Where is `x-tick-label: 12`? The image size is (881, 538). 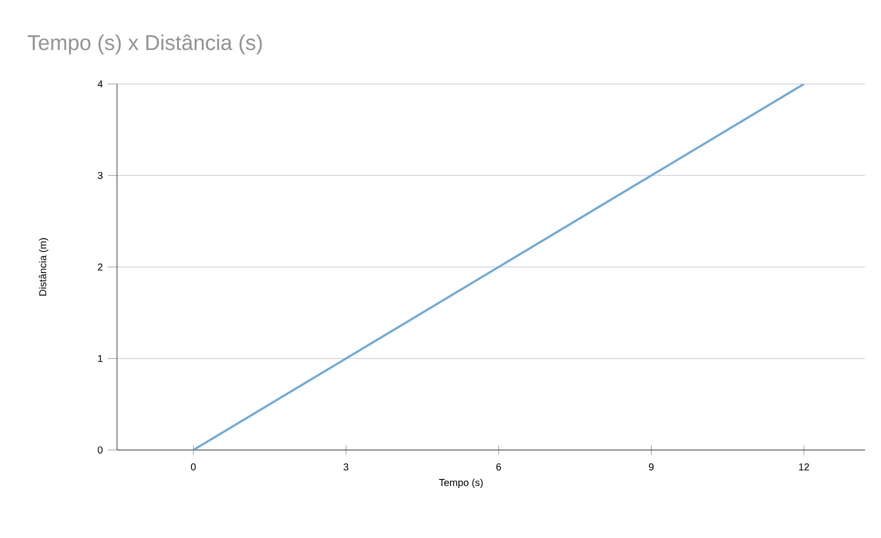
x-tick-label: 12 is located at coordinates (804, 466).